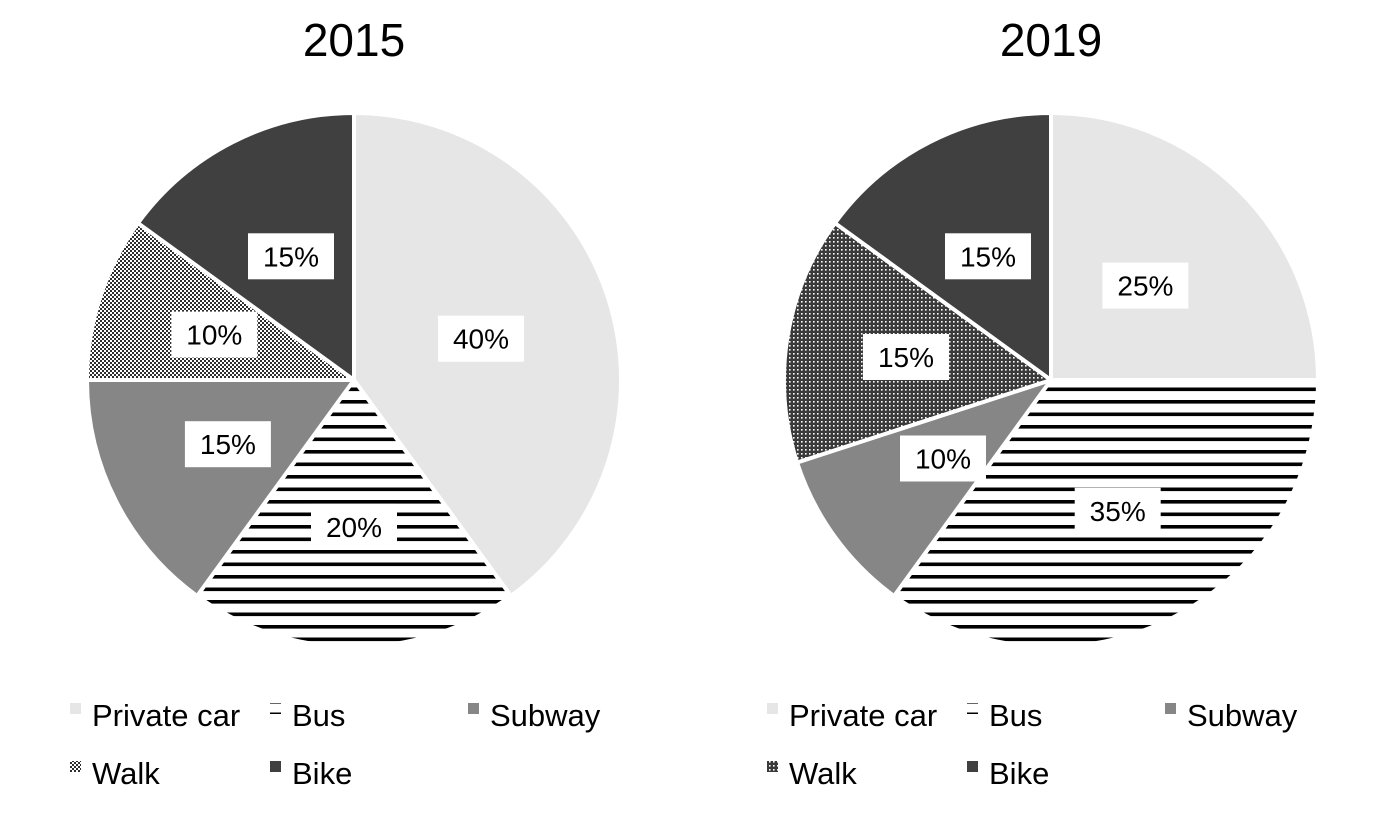 The width and height of the screenshot is (1383, 816). I want to click on chart-2015-title: 2015, so click(354, 40).